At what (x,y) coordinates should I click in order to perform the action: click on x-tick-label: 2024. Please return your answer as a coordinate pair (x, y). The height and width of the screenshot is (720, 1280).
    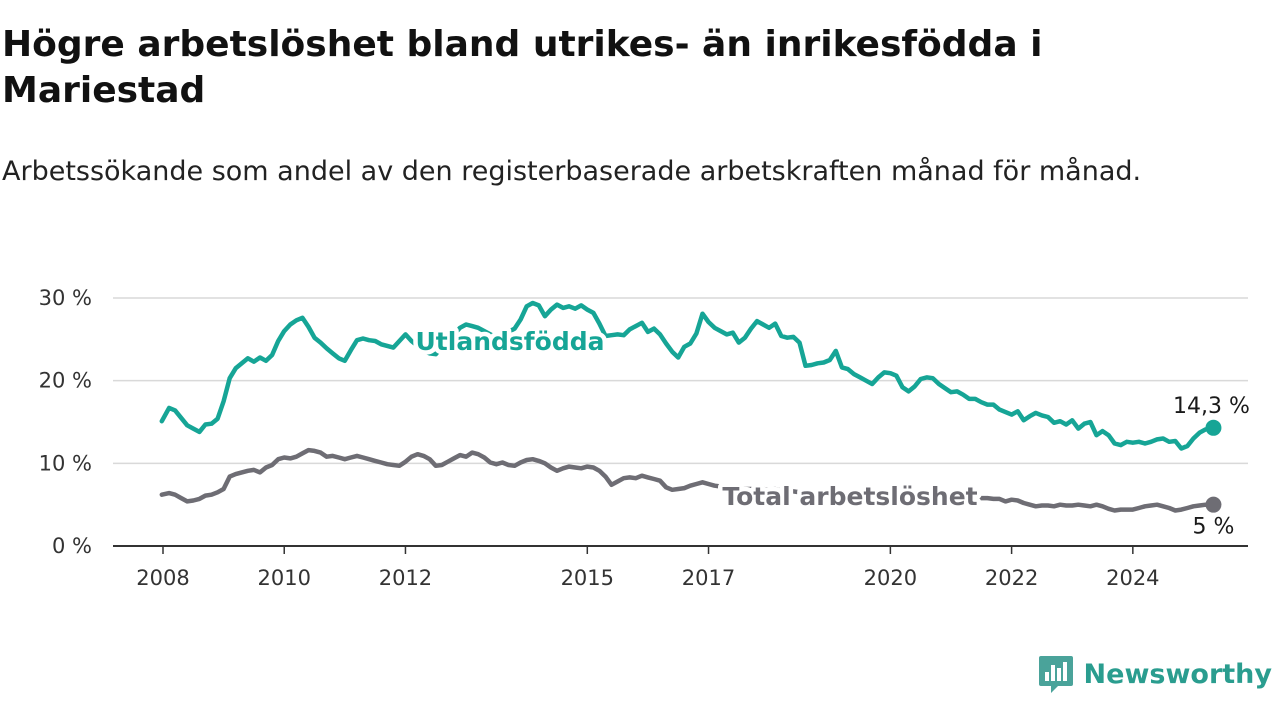
    Looking at the image, I should click on (1132, 578).